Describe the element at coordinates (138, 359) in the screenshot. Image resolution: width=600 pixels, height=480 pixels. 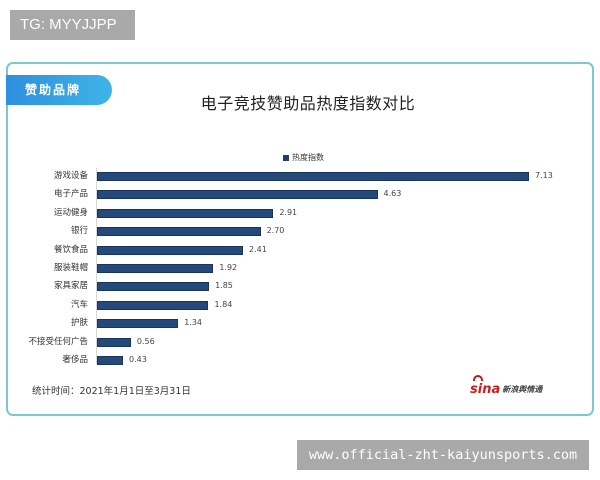
I see `value-label: 0.43` at that location.